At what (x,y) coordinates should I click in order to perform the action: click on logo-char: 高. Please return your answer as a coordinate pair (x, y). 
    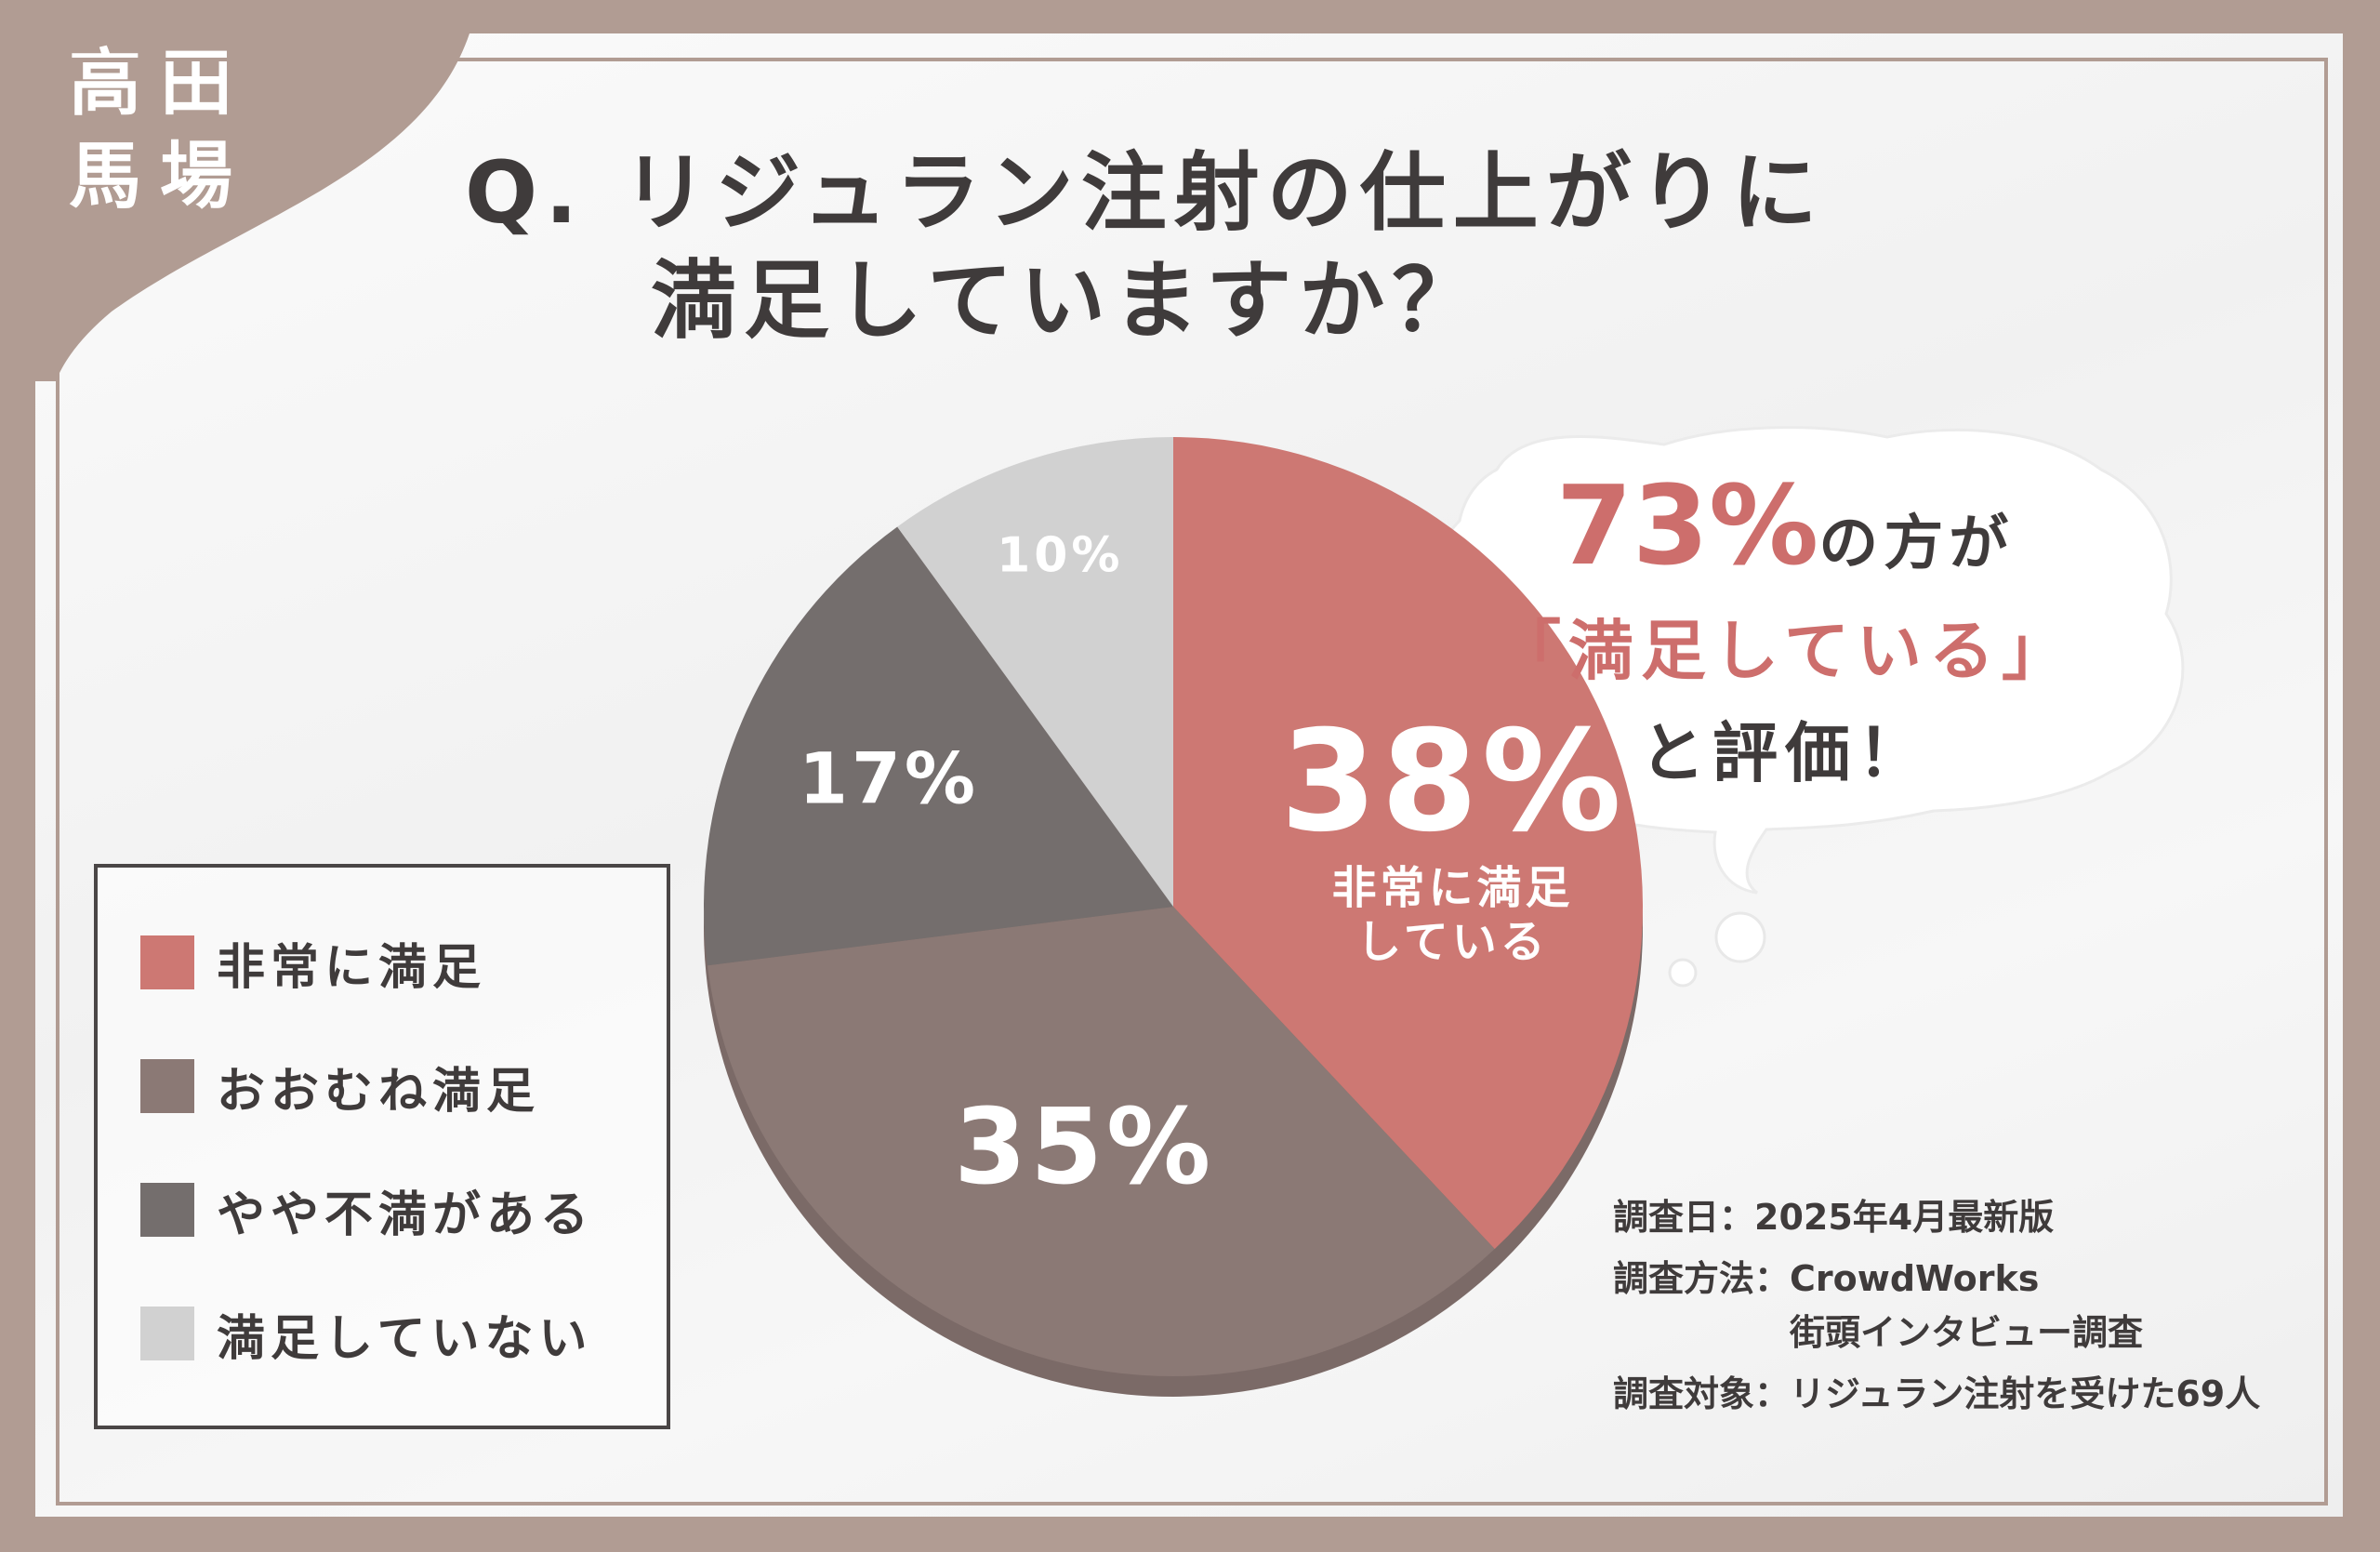
    Looking at the image, I should click on (104, 84).